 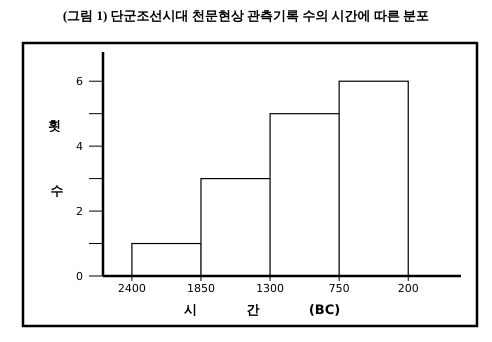 I want to click on x-tick-label: 1300, so click(x=270, y=288).